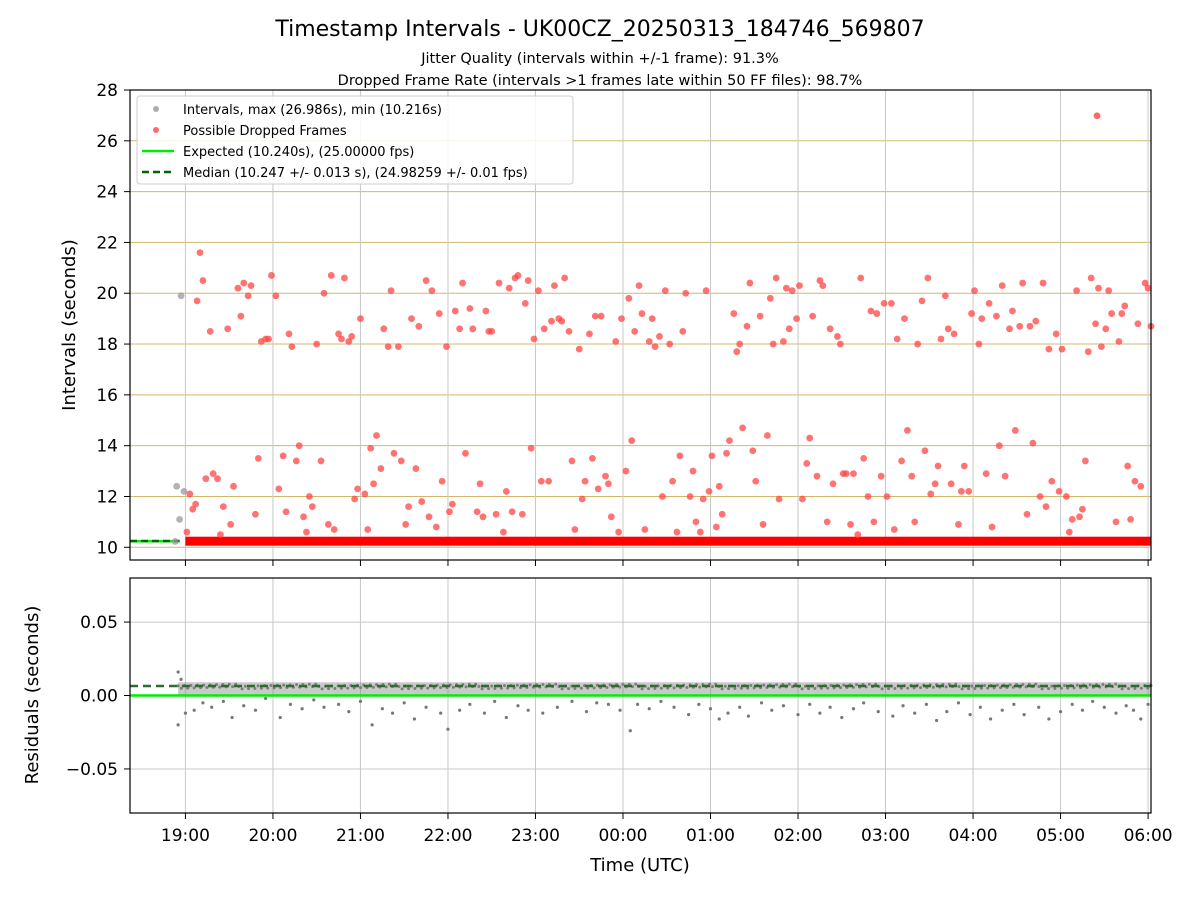  What do you see at coordinates (535, 836) in the screenshot?
I see `x-tick-label: 23:00` at bounding box center [535, 836].